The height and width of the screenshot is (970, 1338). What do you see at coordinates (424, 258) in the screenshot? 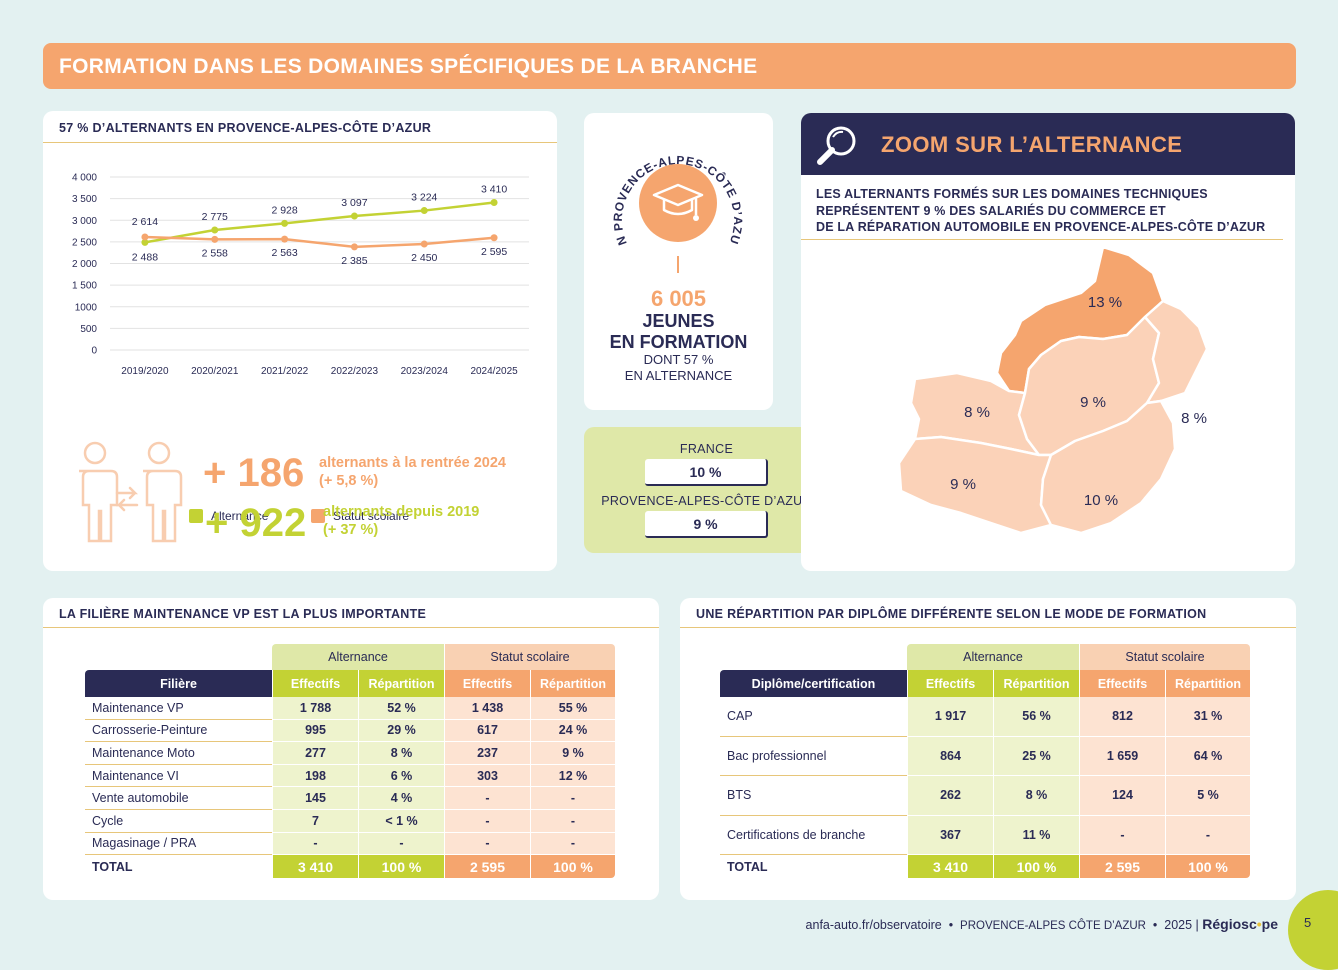
I see `data-label: 2 450` at bounding box center [424, 258].